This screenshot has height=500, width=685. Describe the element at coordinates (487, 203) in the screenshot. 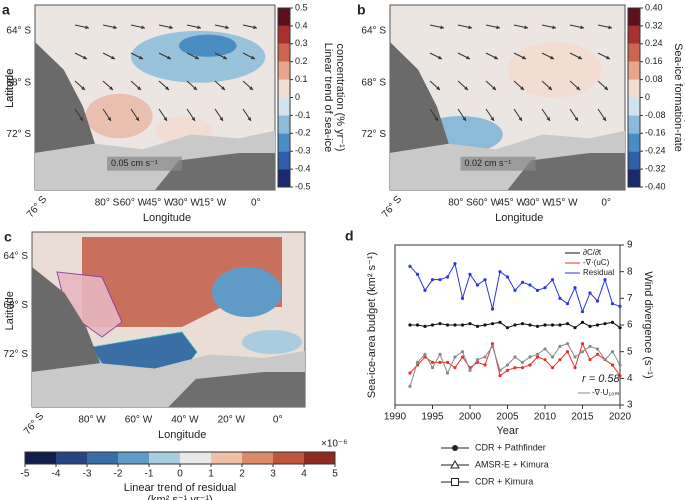

I see `lon-label: 60° W` at that location.